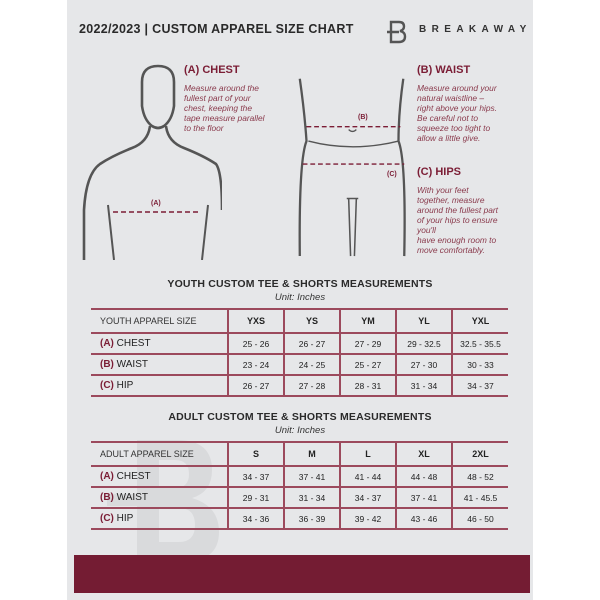  I want to click on size-header: L, so click(367, 454).